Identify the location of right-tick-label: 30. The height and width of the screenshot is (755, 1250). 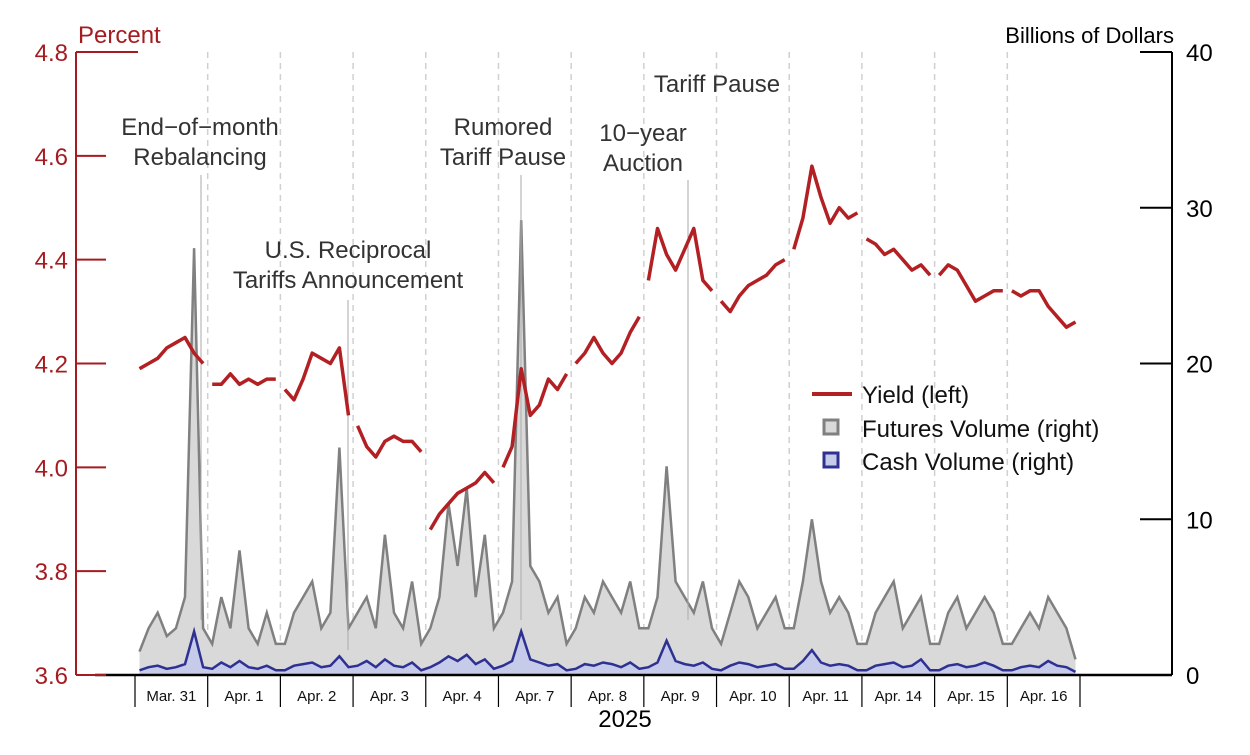
(1199, 209).